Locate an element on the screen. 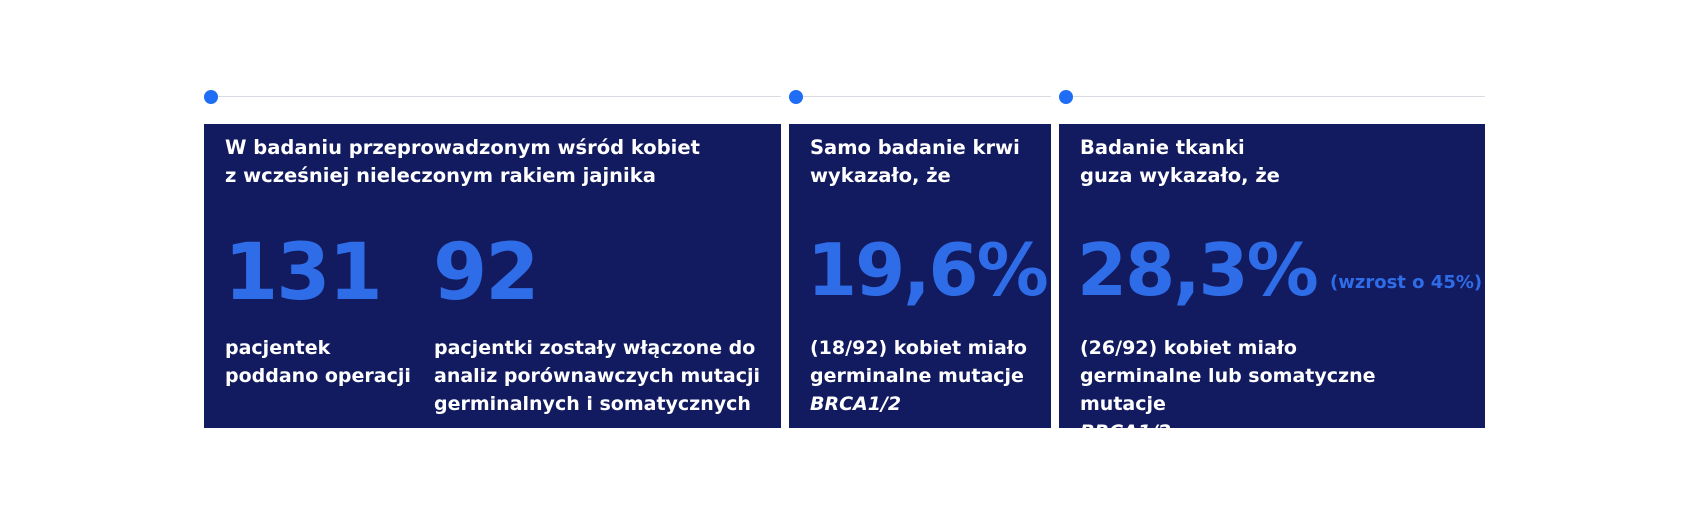 The height and width of the screenshot is (529, 1688). stat-value-blood: 19,6% is located at coordinates (928, 270).